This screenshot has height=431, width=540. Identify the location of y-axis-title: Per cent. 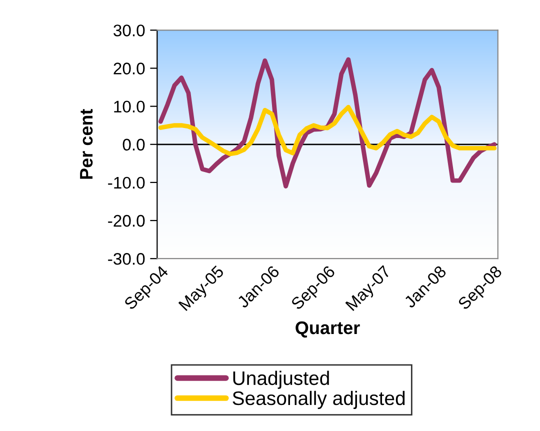
(86, 143).